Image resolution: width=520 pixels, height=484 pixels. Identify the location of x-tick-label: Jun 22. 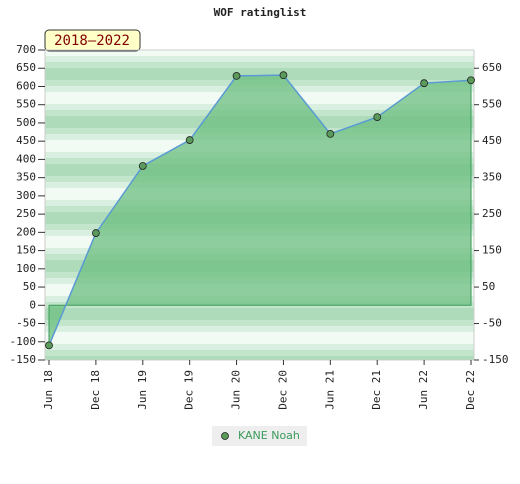
(423, 390).